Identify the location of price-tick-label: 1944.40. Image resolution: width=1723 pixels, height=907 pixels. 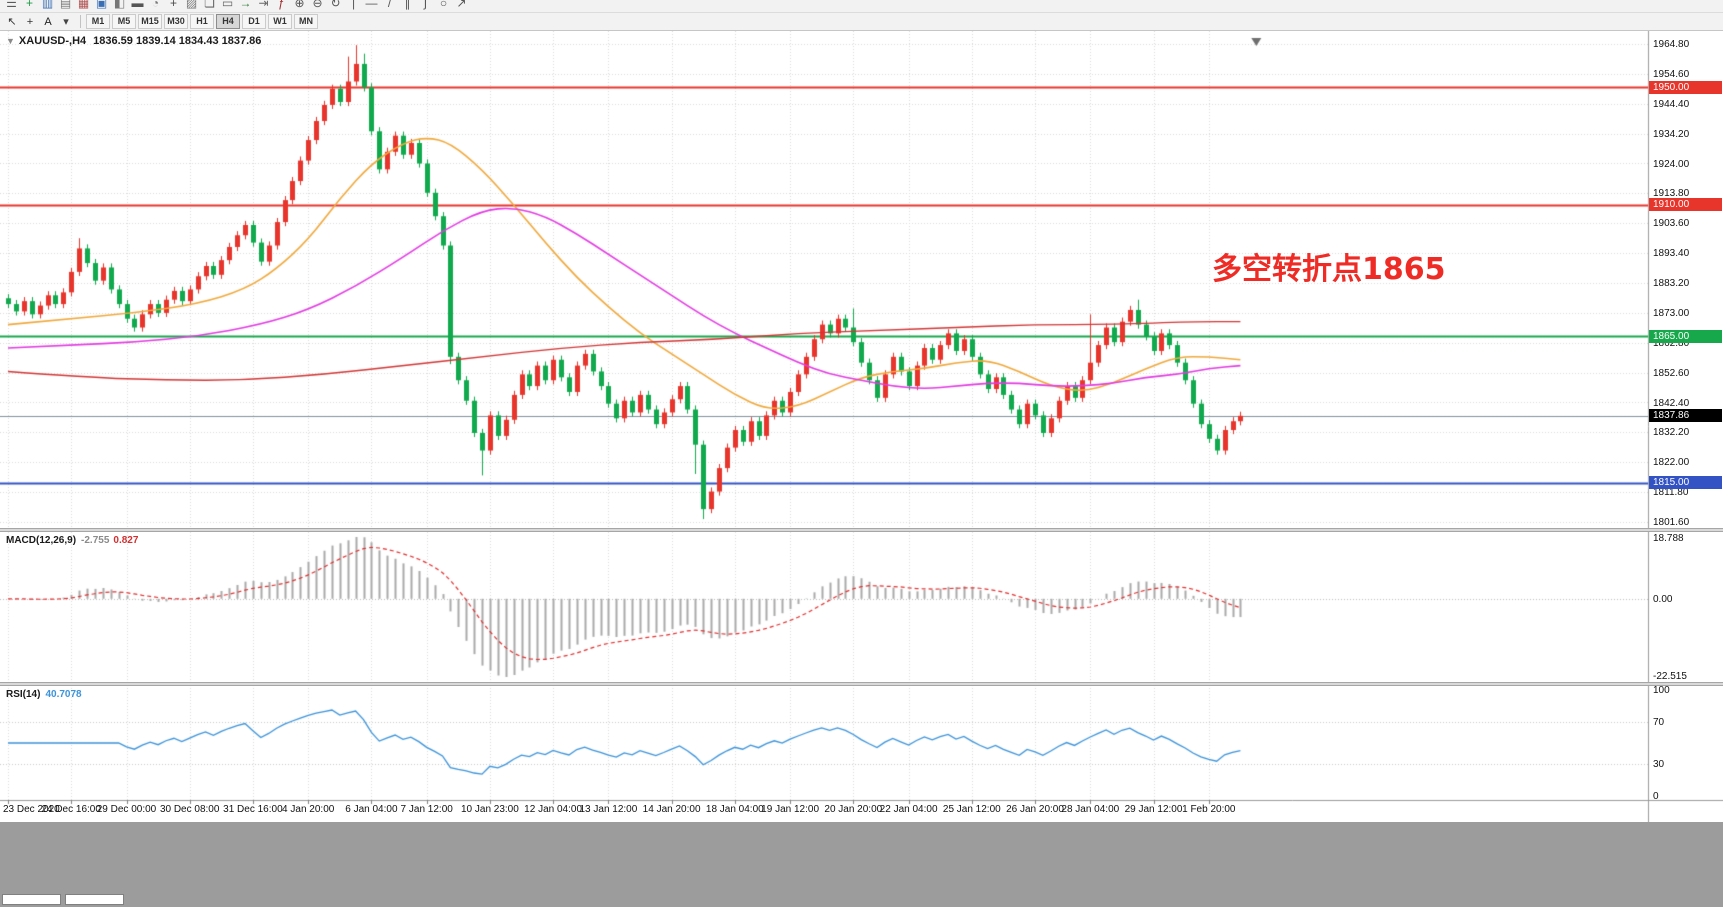
(1671, 104).